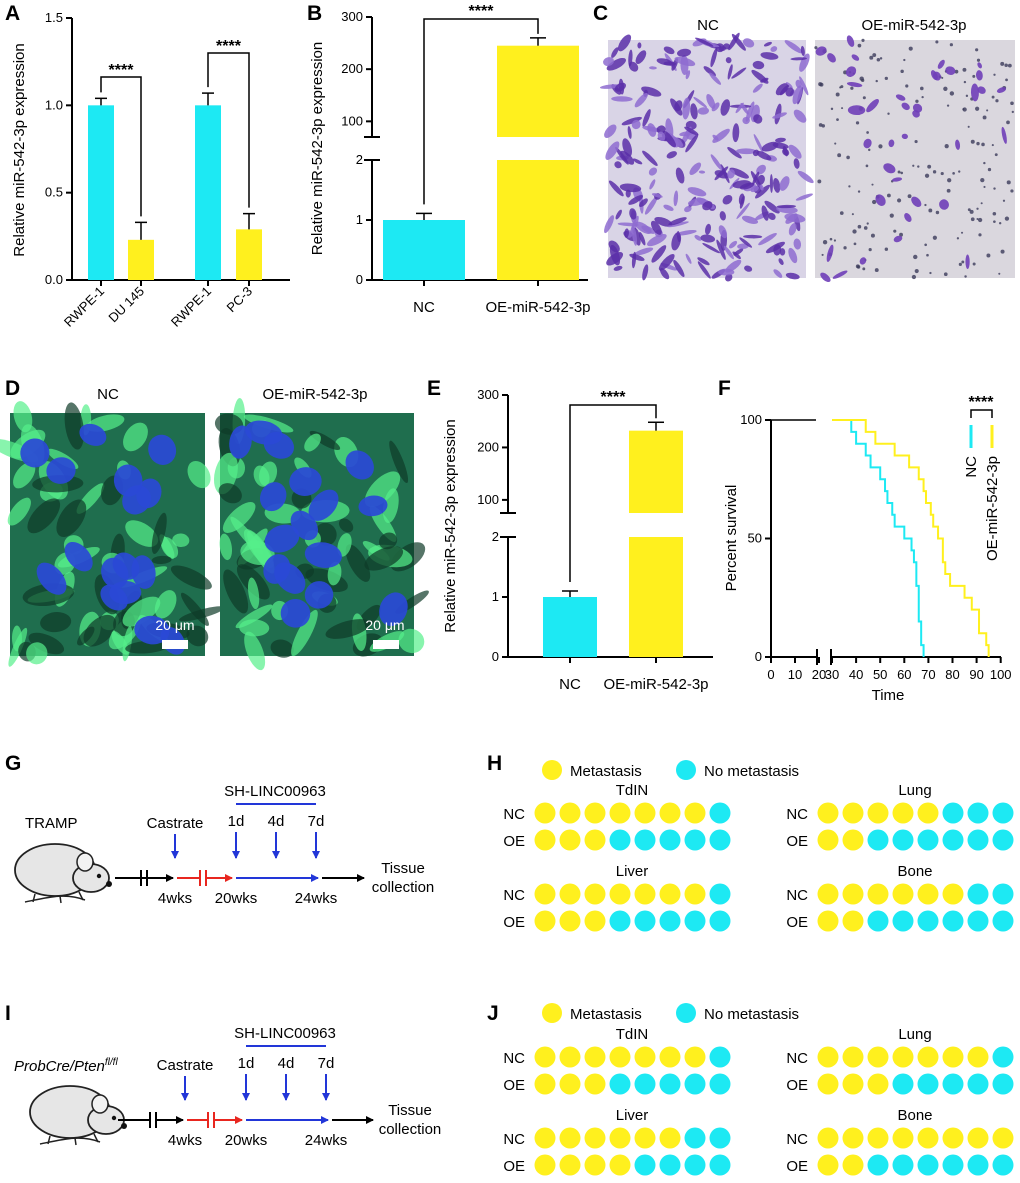  Describe the element at coordinates (514, 1085) in the screenshot. I see `row-label-j: OE` at that location.